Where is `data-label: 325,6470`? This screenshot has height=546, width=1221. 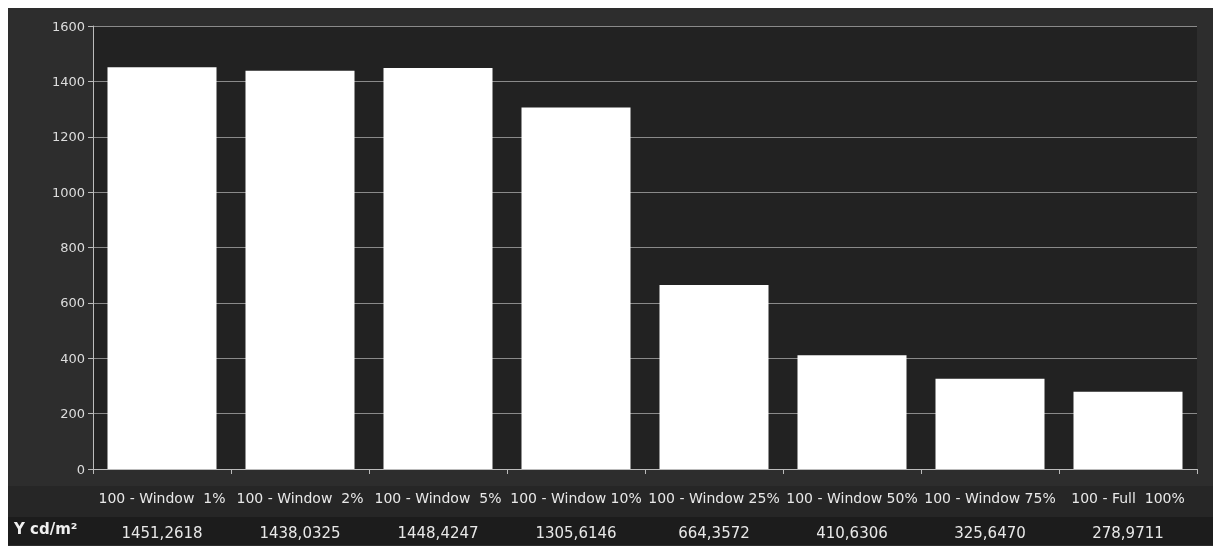
data-label: 325,6470 is located at coordinates (990, 532).